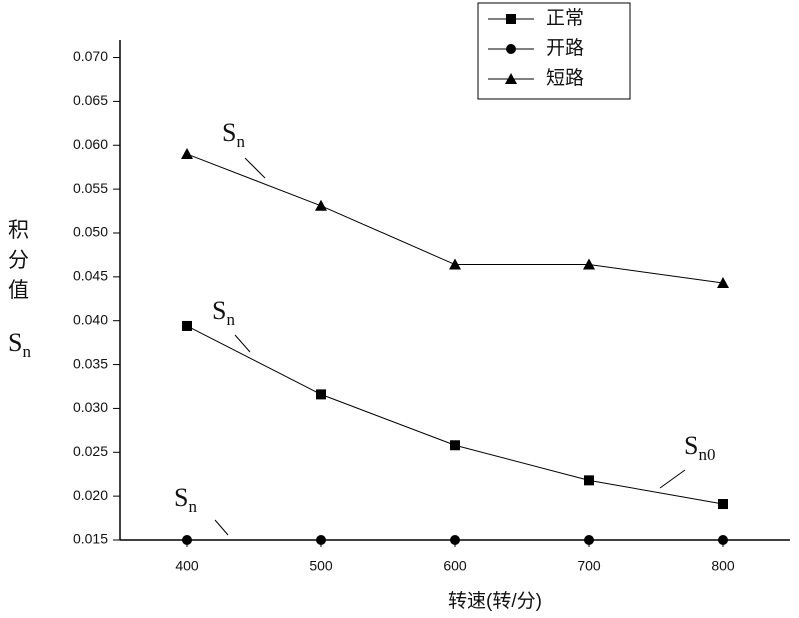 This screenshot has height=618, width=799. What do you see at coordinates (90, 539) in the screenshot?
I see `y-tick-label: 0.015` at bounding box center [90, 539].